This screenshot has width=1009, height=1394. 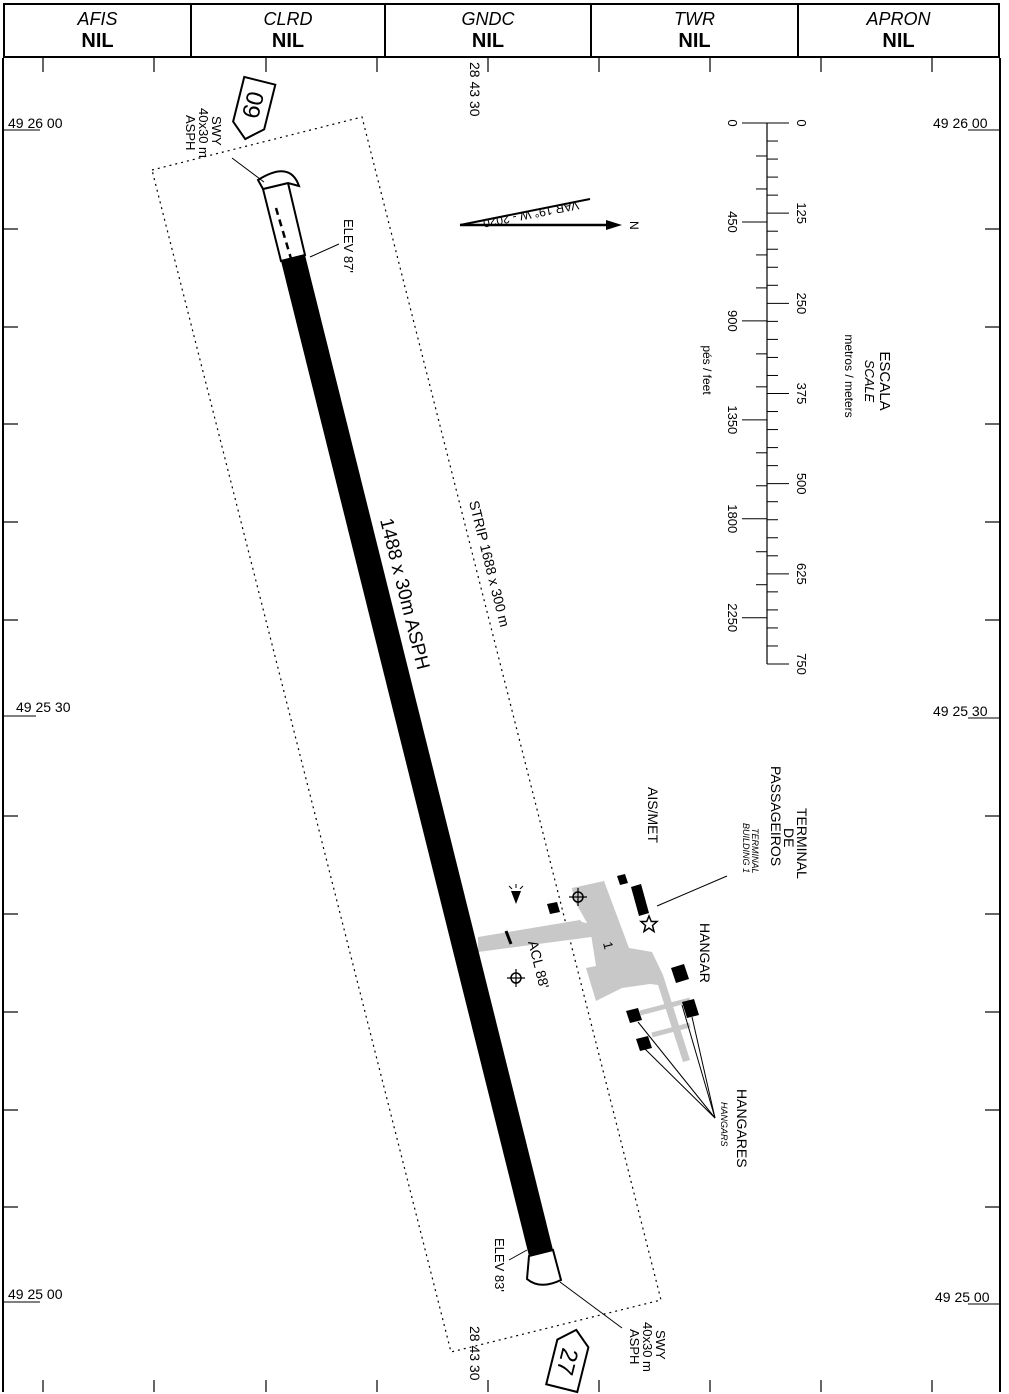 I want to click on swy-09-leader, so click(x=248, y=170).